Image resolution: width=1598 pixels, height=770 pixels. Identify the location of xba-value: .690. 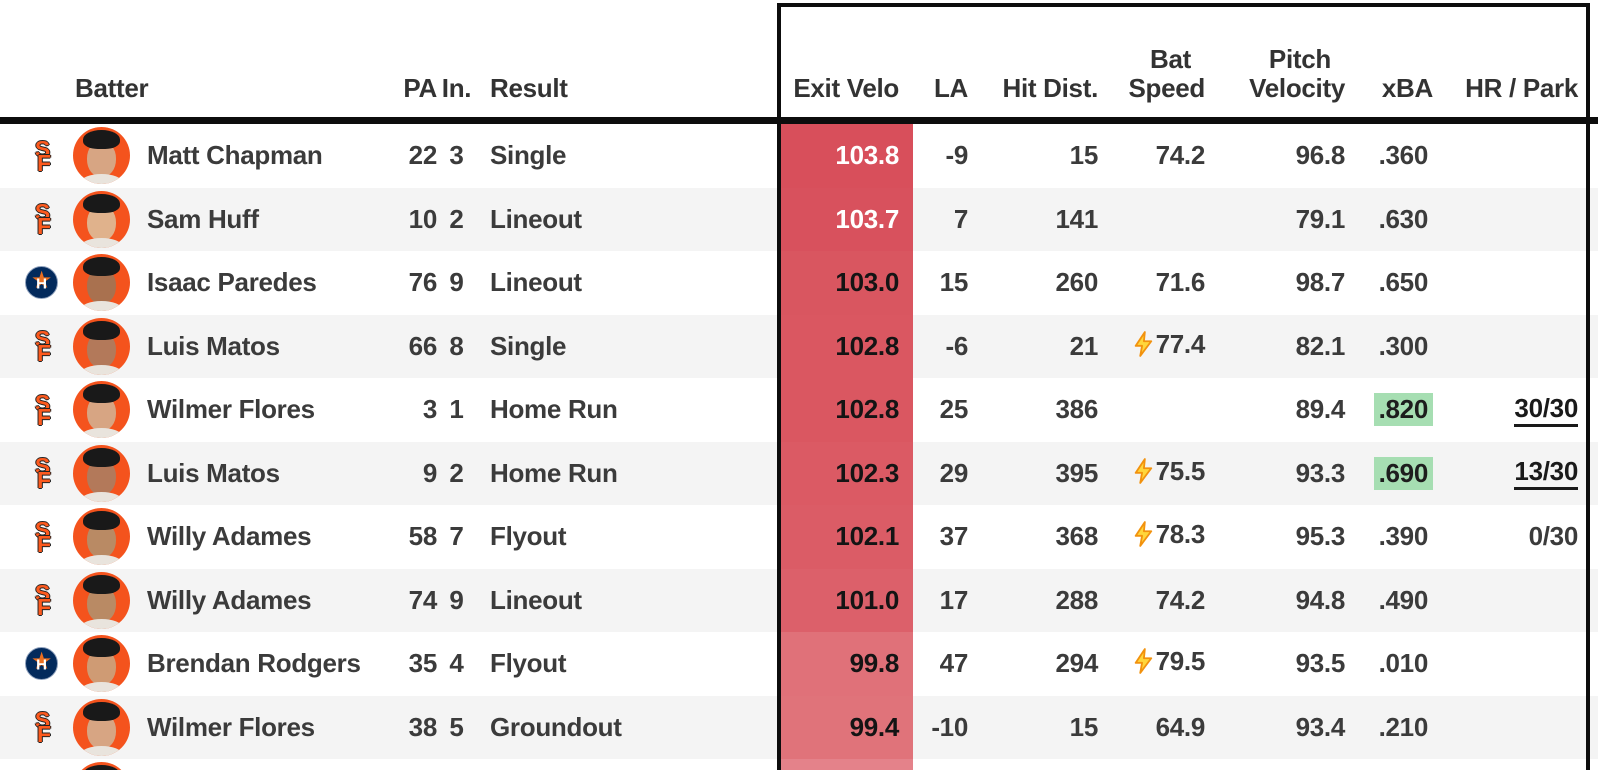
(1403, 473).